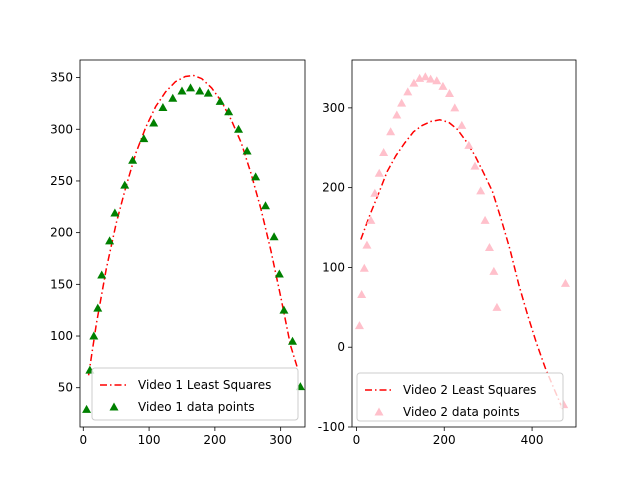 This screenshot has width=640, height=480. I want to click on y-tick-label: -100, so click(331, 427).